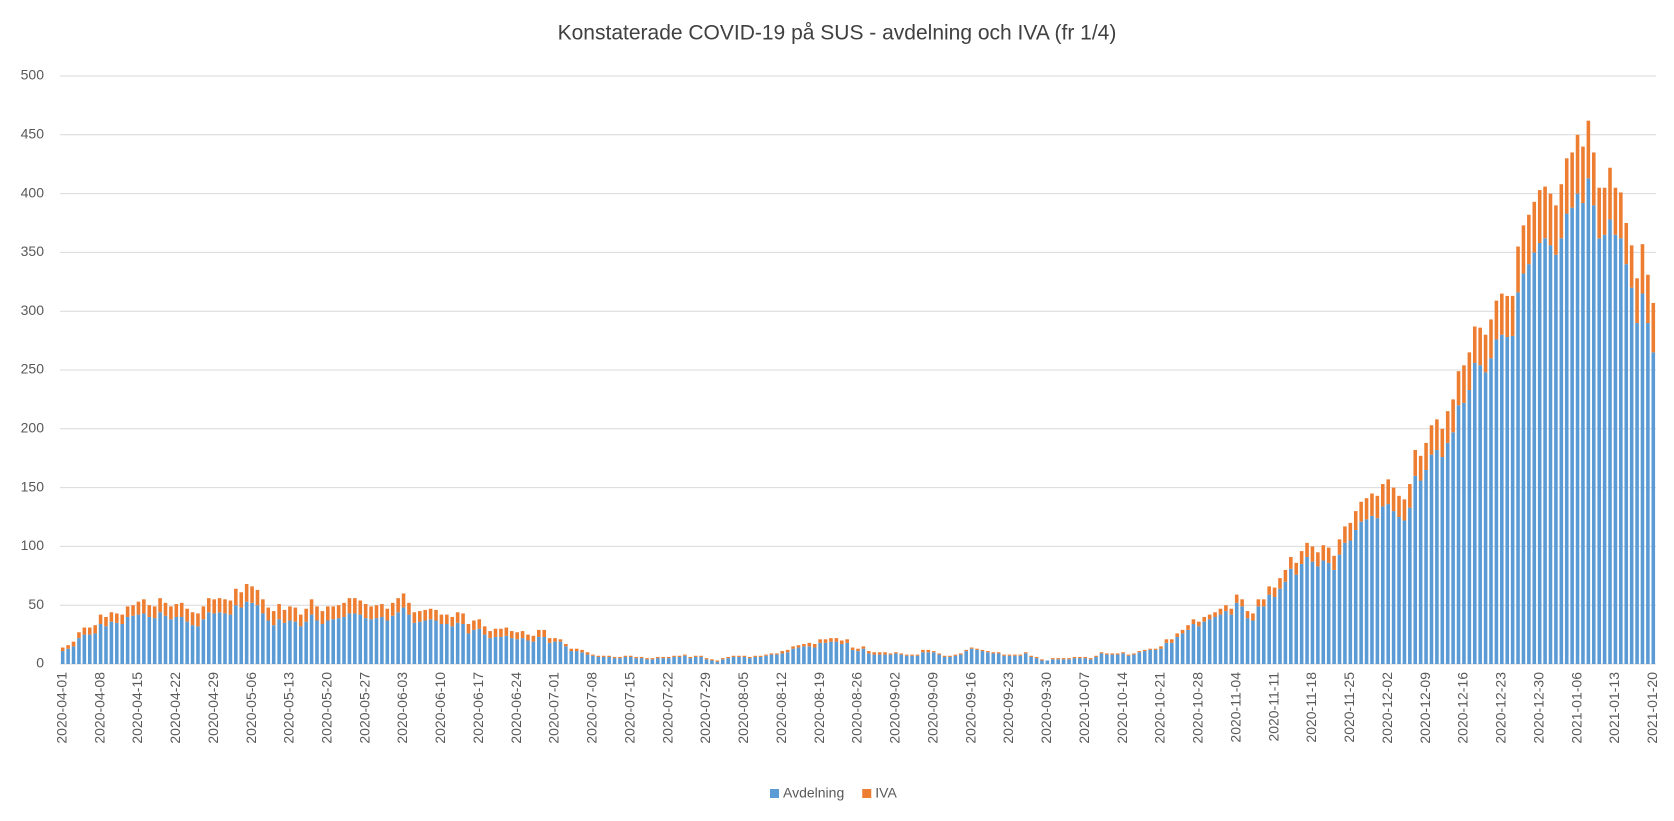  Describe the element at coordinates (592, 708) in the screenshot. I see `x-tick-label: 2020-07-08` at that location.